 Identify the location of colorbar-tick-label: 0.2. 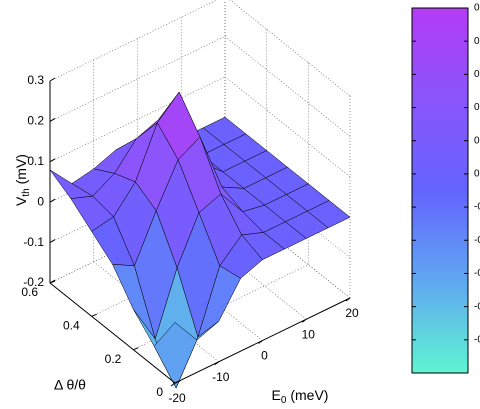
(477, 41).